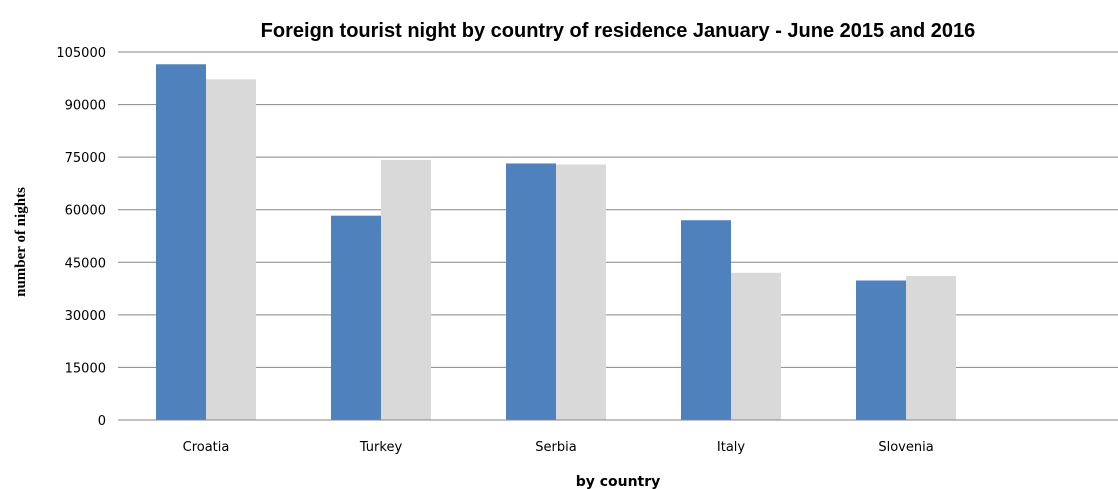  Describe the element at coordinates (85, 106) in the screenshot. I see `y-tick-label: 90000` at that location.